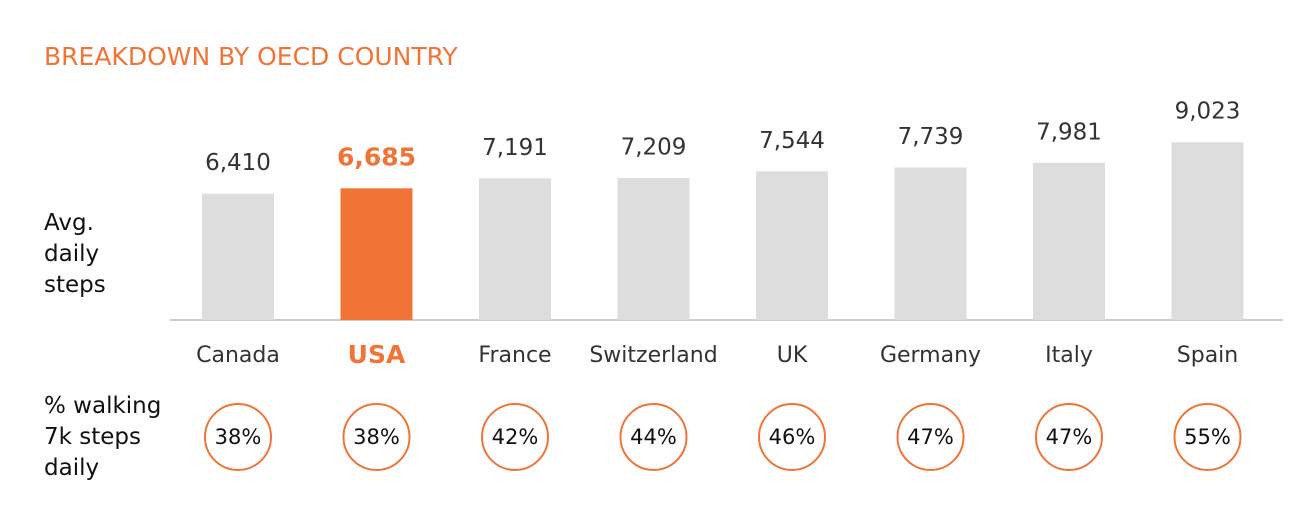  I want to click on x-tick-label: Germany, so click(930, 355).